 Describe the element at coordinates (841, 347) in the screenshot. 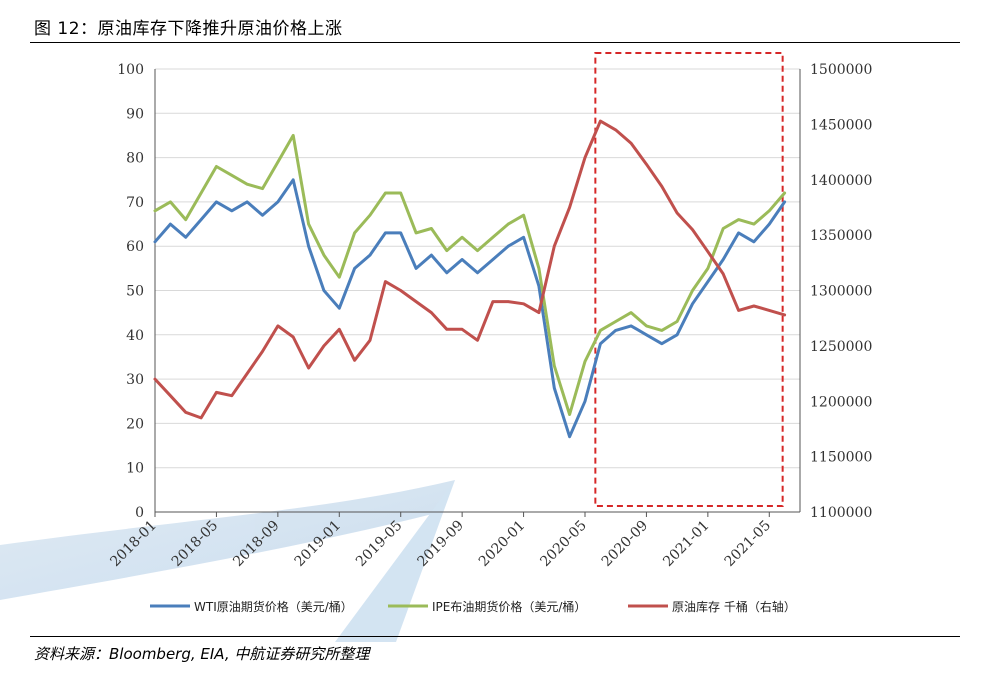

I see `right-tick-label: 1250000` at that location.